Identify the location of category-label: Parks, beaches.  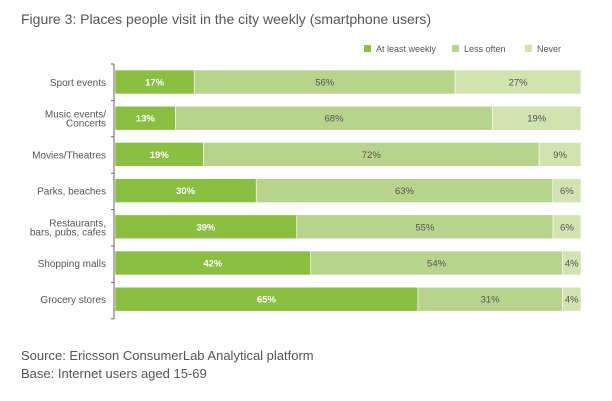
(71, 192).